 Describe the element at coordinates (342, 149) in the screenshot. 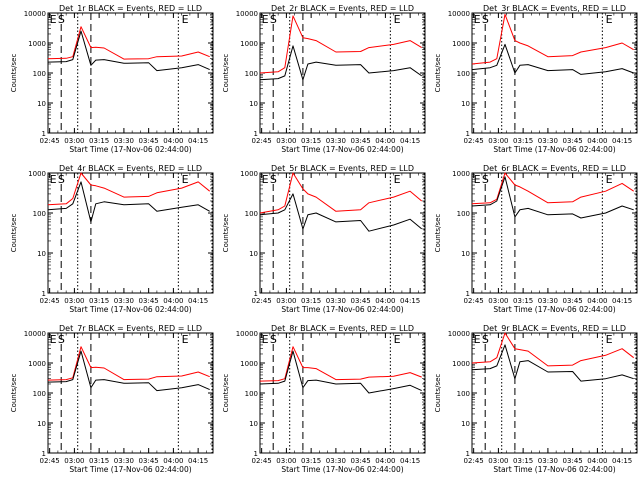

I see `x-axis-label: Start Time (17-Nov-06 02:44:00)` at that location.